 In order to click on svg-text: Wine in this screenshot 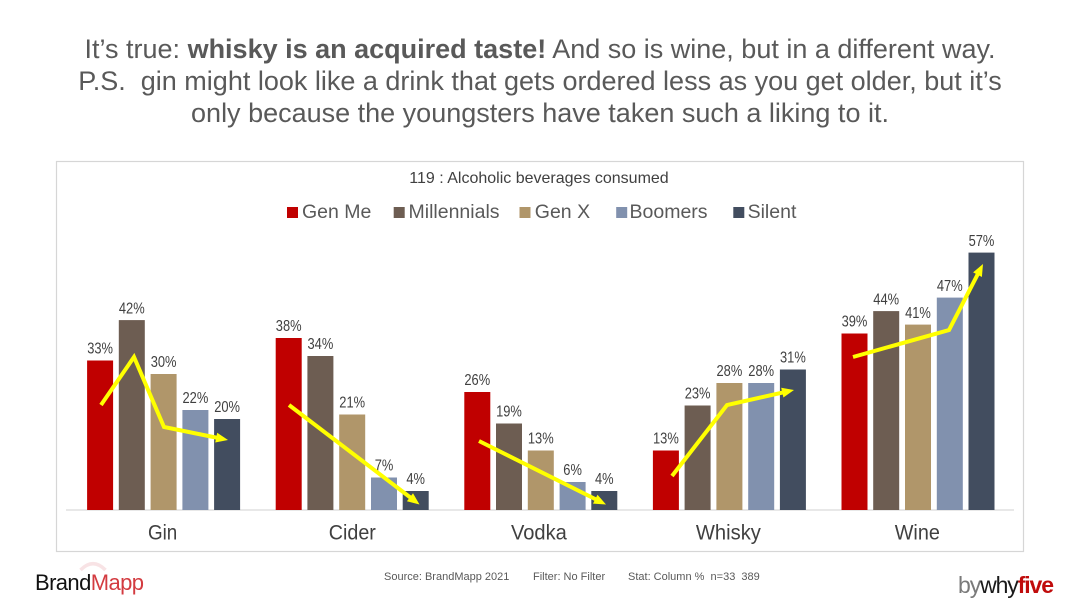, I will do `click(917, 533)`.